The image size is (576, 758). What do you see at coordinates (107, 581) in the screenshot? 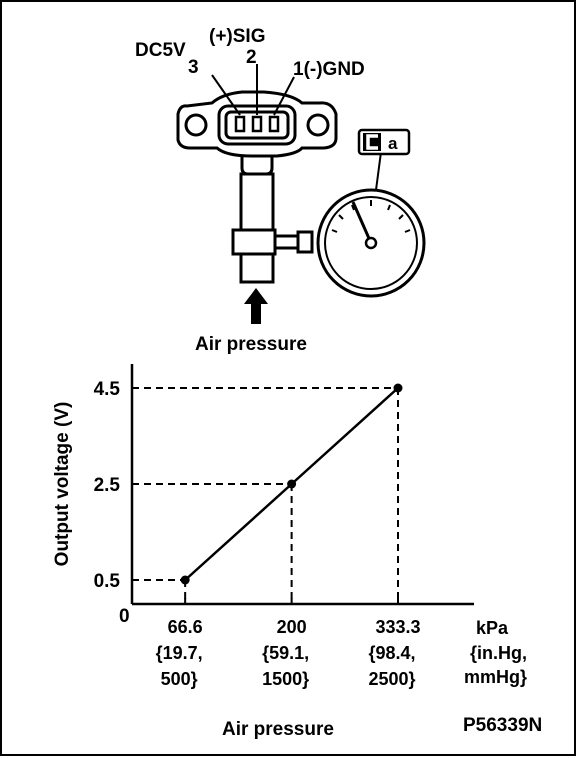
I see `y-tick-label-2: 0.5` at bounding box center [107, 581].